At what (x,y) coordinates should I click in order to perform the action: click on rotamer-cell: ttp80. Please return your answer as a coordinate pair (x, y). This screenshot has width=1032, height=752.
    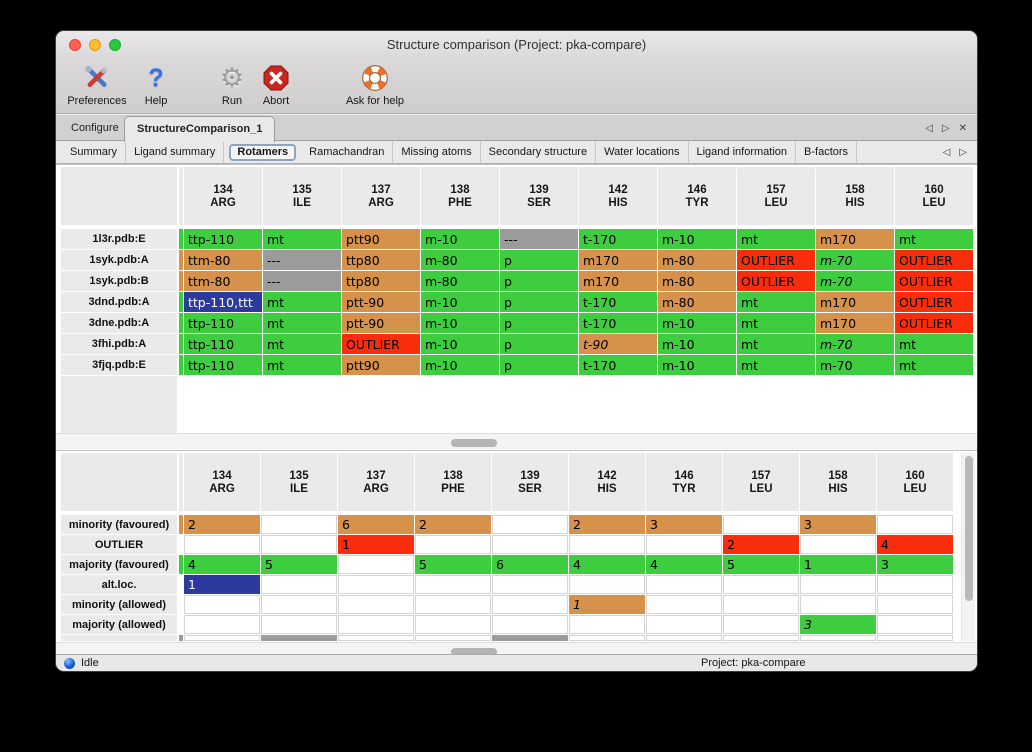
    Looking at the image, I should click on (381, 281).